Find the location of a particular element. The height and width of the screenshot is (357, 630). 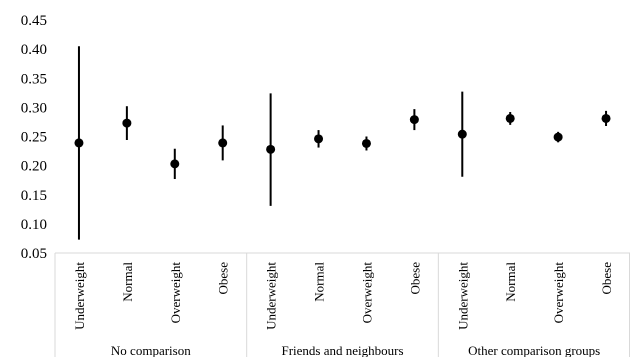

group-label: No comparison is located at coordinates (151, 350).